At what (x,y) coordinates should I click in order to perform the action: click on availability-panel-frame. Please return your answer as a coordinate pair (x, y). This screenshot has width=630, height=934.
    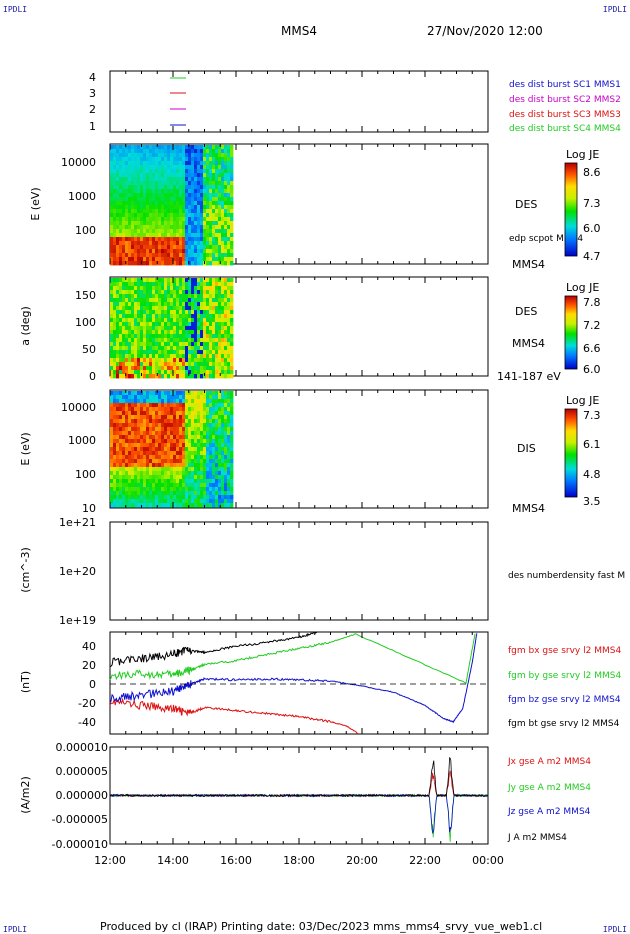
    Looking at the image, I should click on (299, 101).